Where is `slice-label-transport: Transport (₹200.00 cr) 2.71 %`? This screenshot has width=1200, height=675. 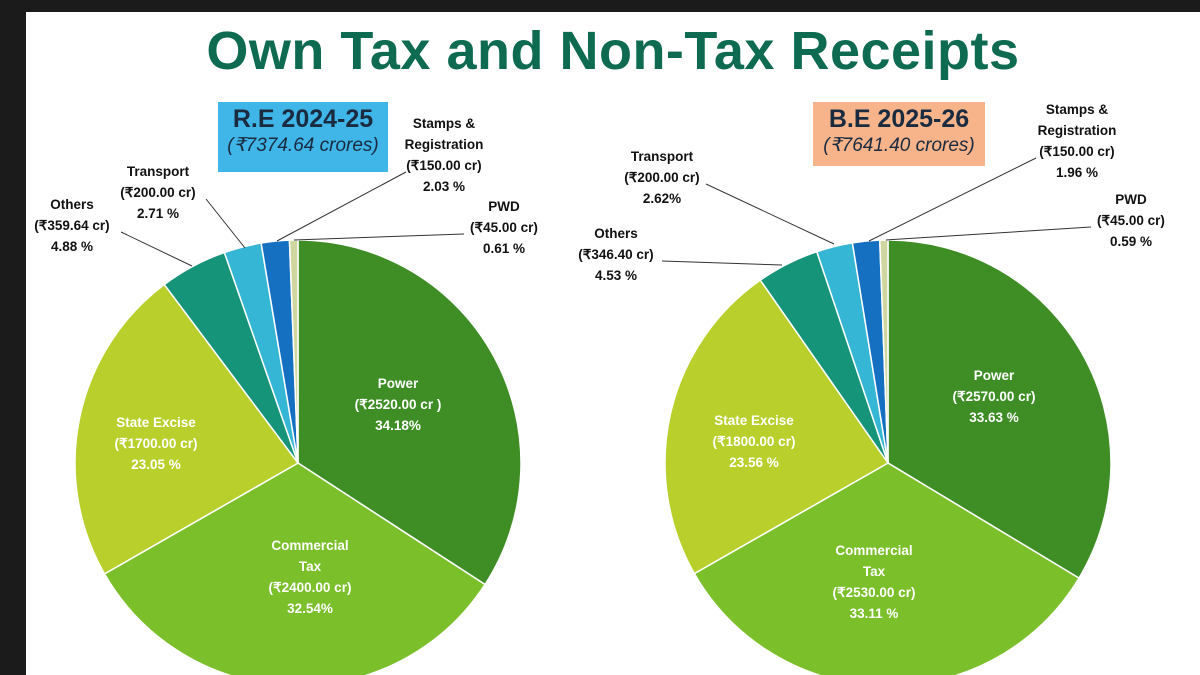
slice-label-transport: Transport (₹200.00 cr) 2.71 % is located at coordinates (157, 192).